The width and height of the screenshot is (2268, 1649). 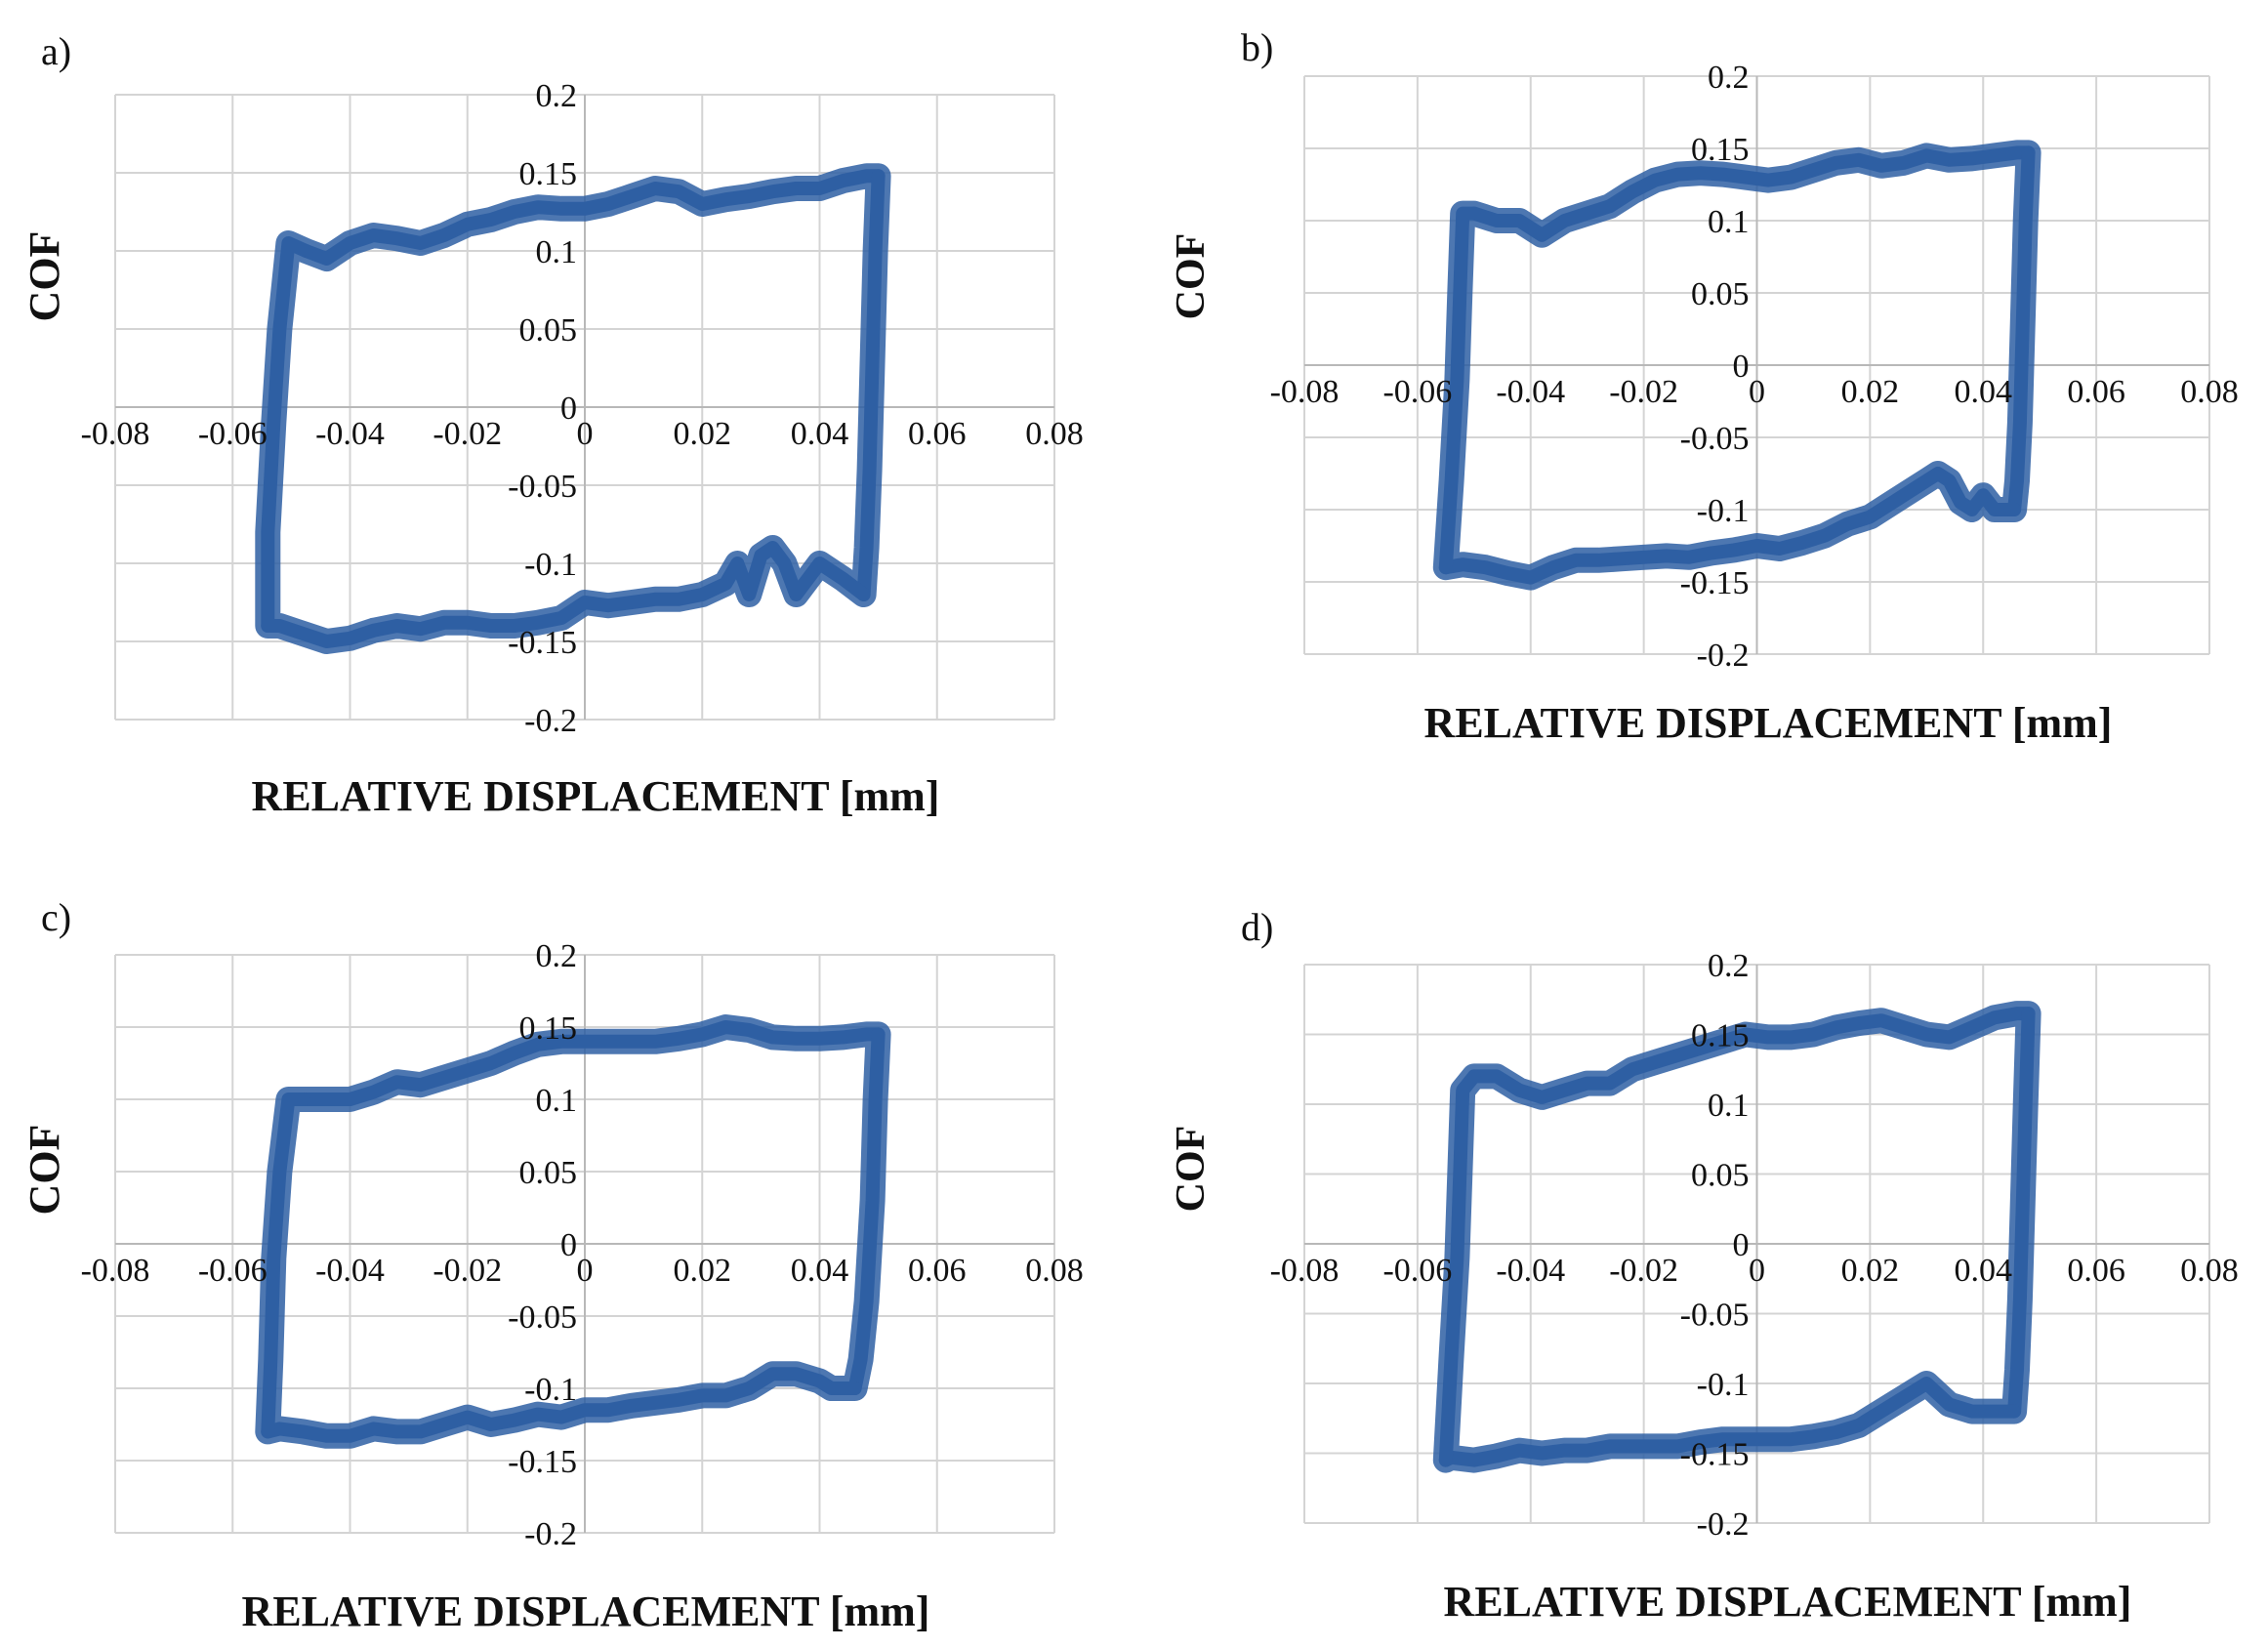 What do you see at coordinates (56, 917) in the screenshot?
I see `panel-letter: c)` at bounding box center [56, 917].